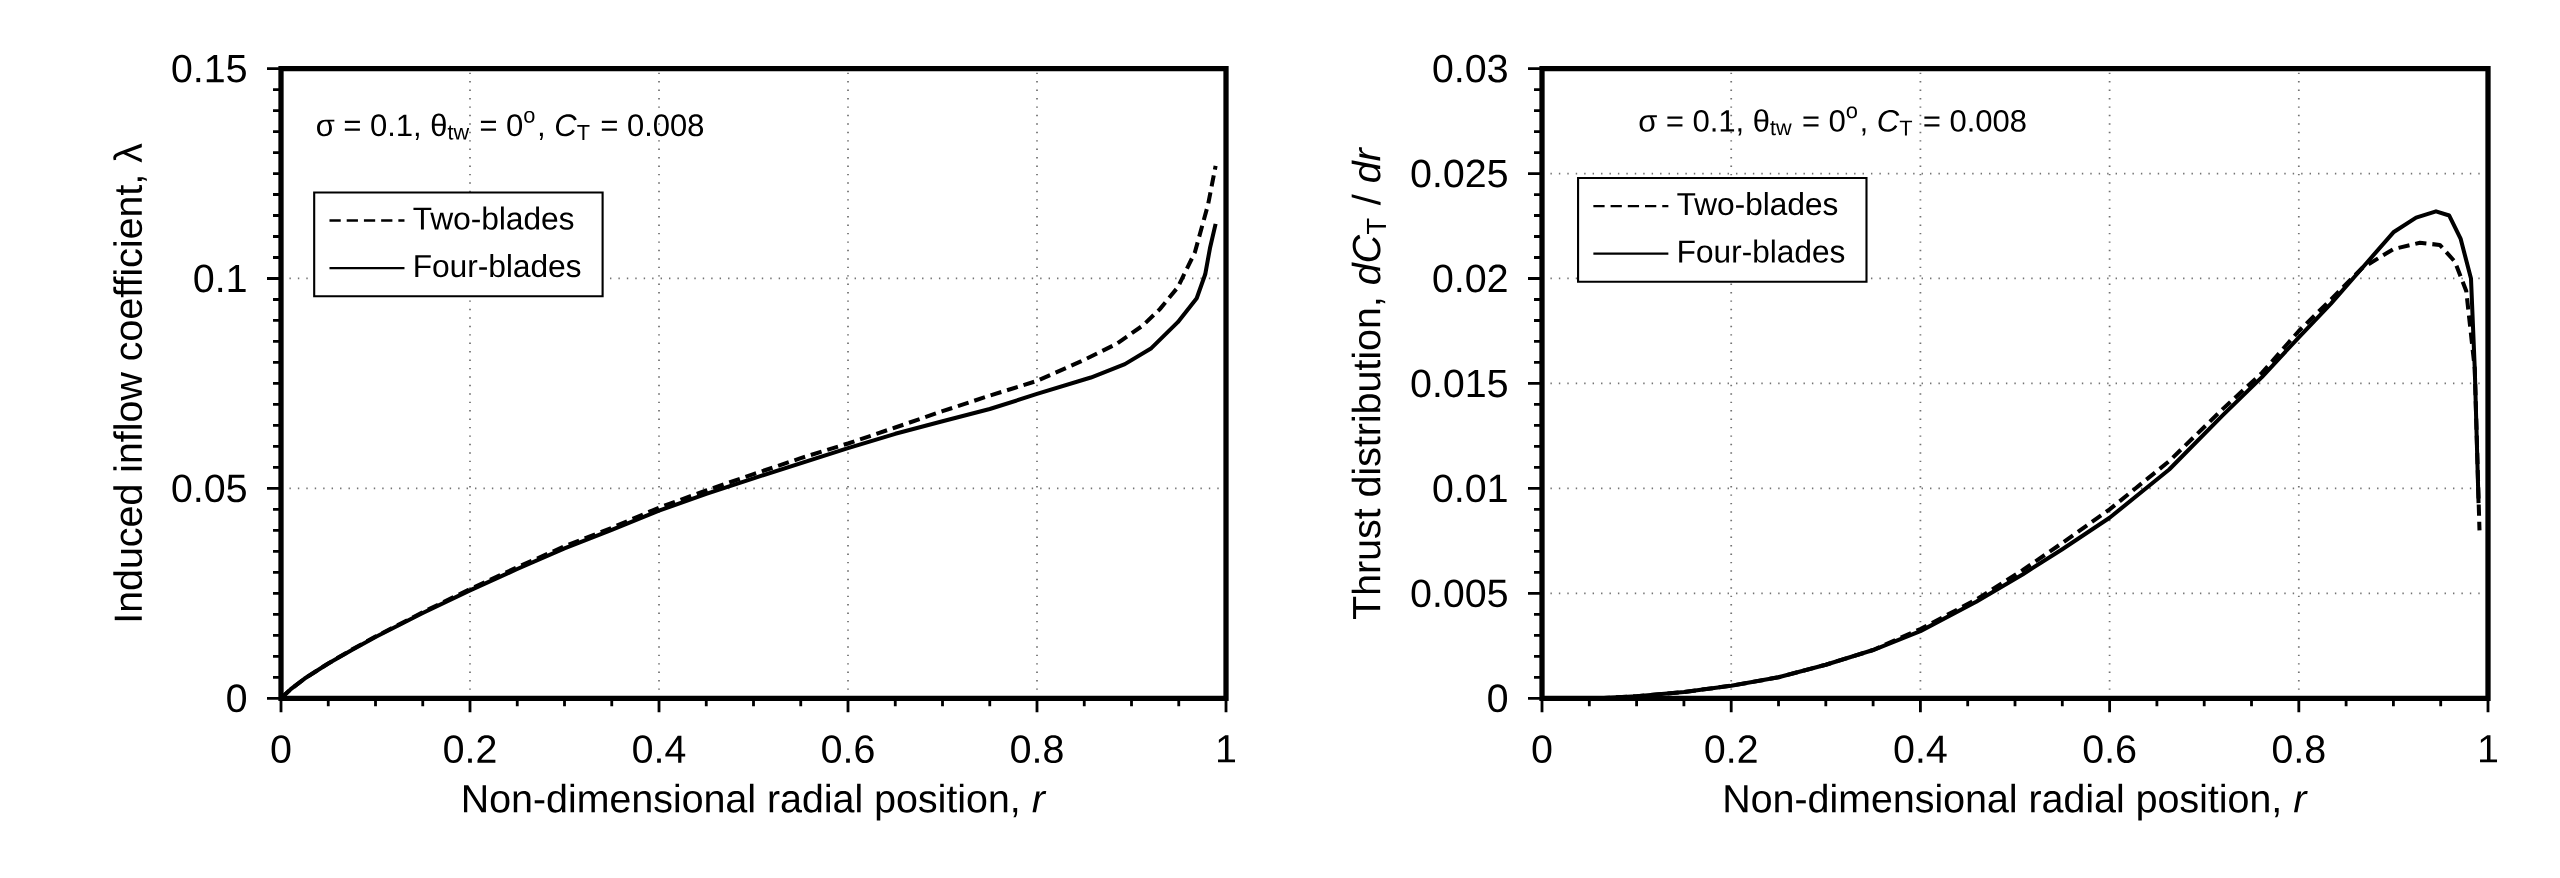 The width and height of the screenshot is (2560, 878). What do you see at coordinates (1459, 173) in the screenshot?
I see `y-tick-label: 0.025` at bounding box center [1459, 173].